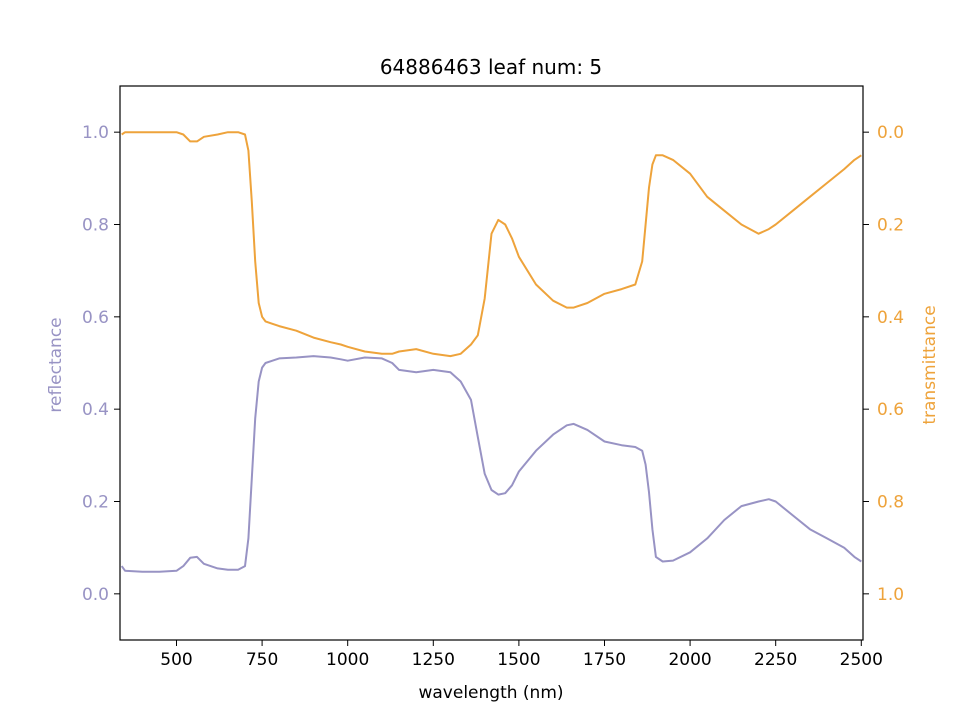 This screenshot has height=720, width=960. I want to click on x-tick-label: 2000, so click(689, 660).